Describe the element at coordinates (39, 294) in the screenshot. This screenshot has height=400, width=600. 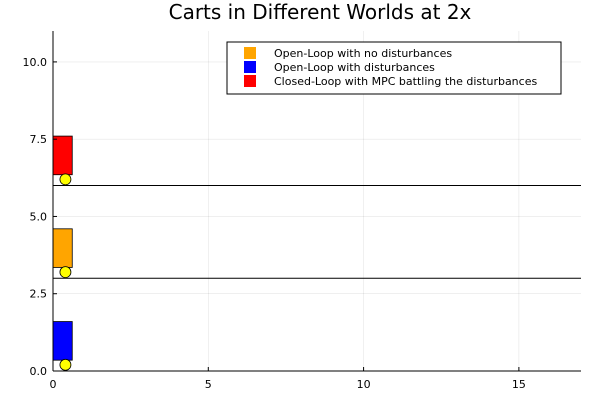
I see `y-tick-label: 2.5` at that location.